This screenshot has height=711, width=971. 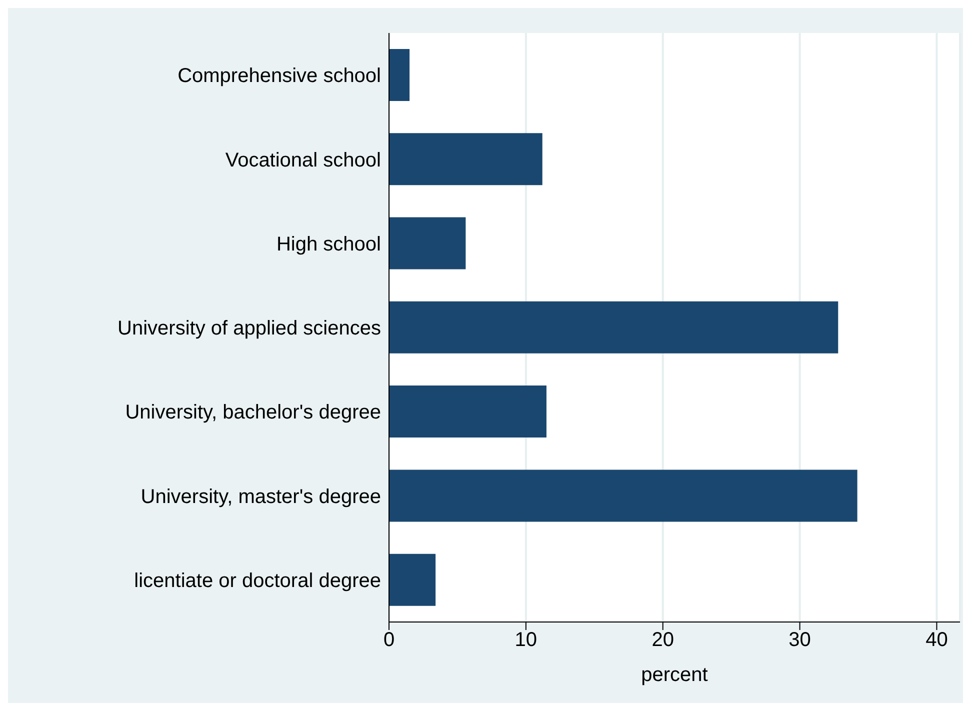 I want to click on y-tick-label: University, bachelor's degree, so click(x=253, y=413).